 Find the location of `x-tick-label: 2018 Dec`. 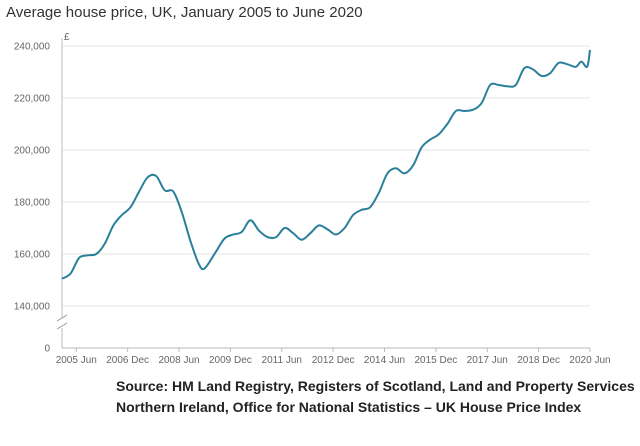

x-tick-label: 2018 Dec is located at coordinates (538, 360).